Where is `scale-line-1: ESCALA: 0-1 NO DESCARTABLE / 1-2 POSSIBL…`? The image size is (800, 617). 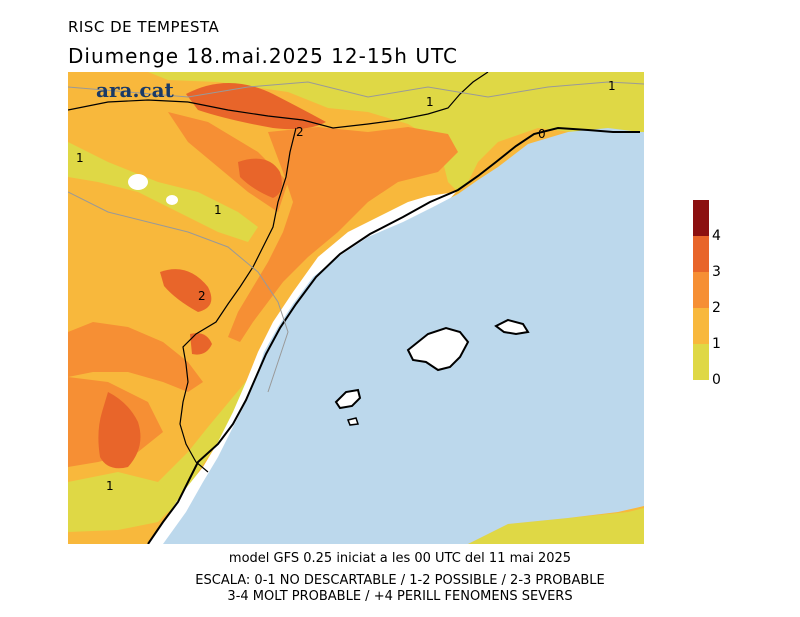
scale-line-1: ESCALA: 0-1 NO DESCARTABLE / 1-2 POSSIBL… is located at coordinates (400, 580).